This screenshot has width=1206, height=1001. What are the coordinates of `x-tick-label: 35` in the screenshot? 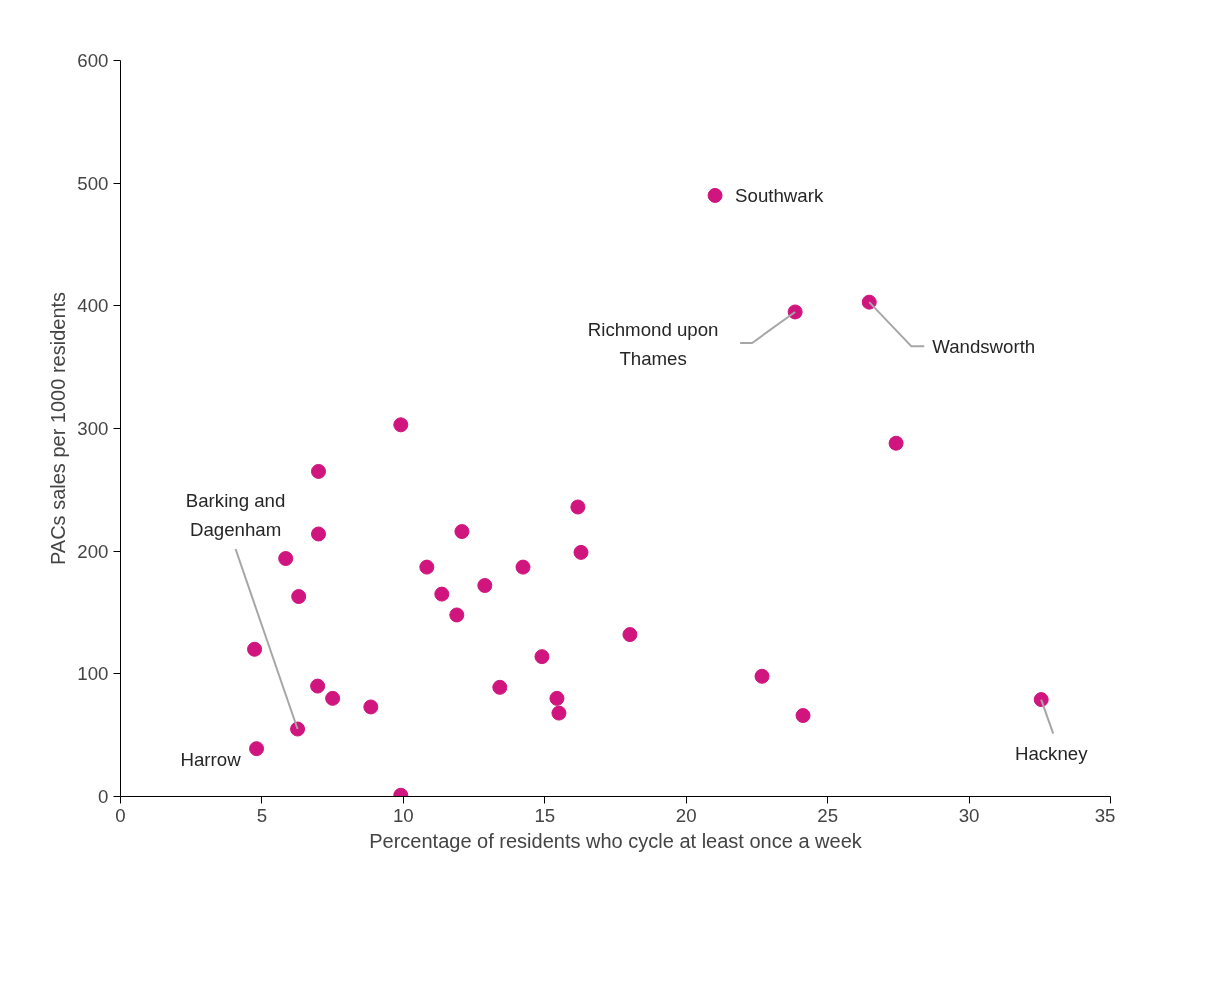 It's located at (1105, 815).